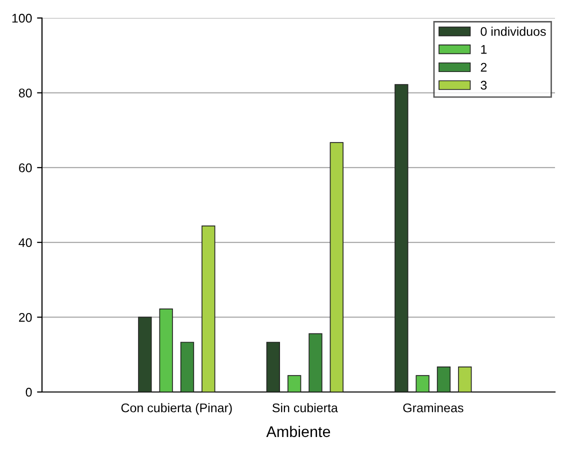 This screenshot has width=565, height=453. What do you see at coordinates (483, 85) in the screenshot?
I see `legend-label: 3` at bounding box center [483, 85].